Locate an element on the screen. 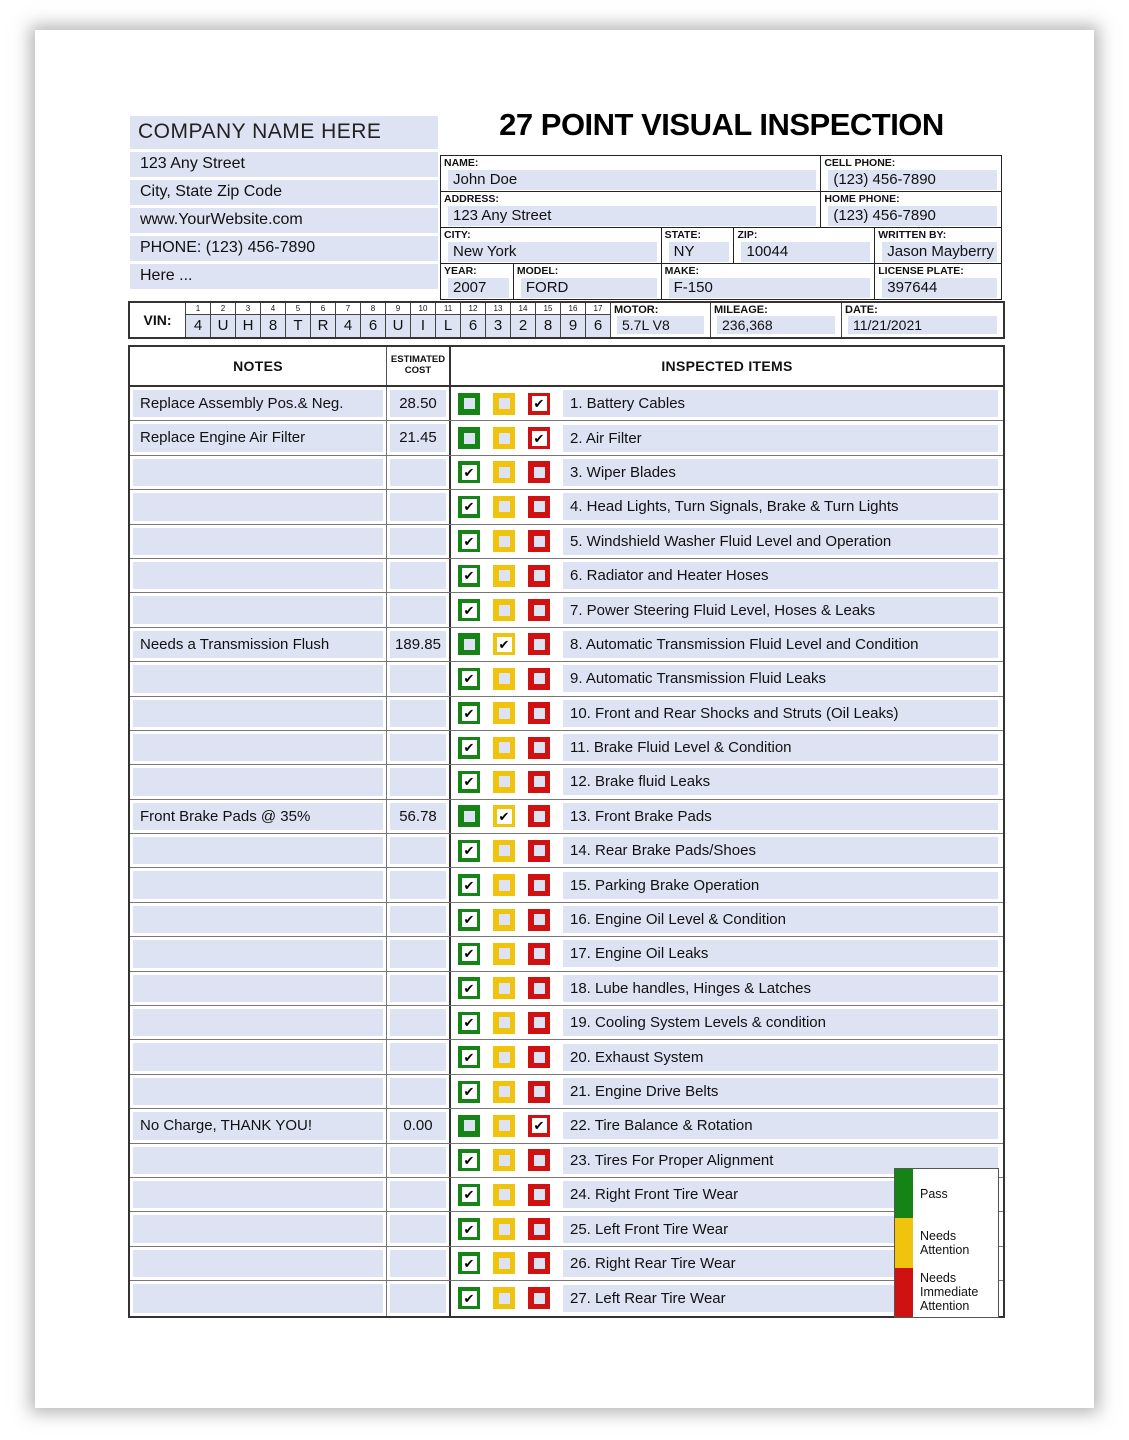 The width and height of the screenshot is (1129, 1440). mileage-value: 236,368 is located at coordinates (776, 325).